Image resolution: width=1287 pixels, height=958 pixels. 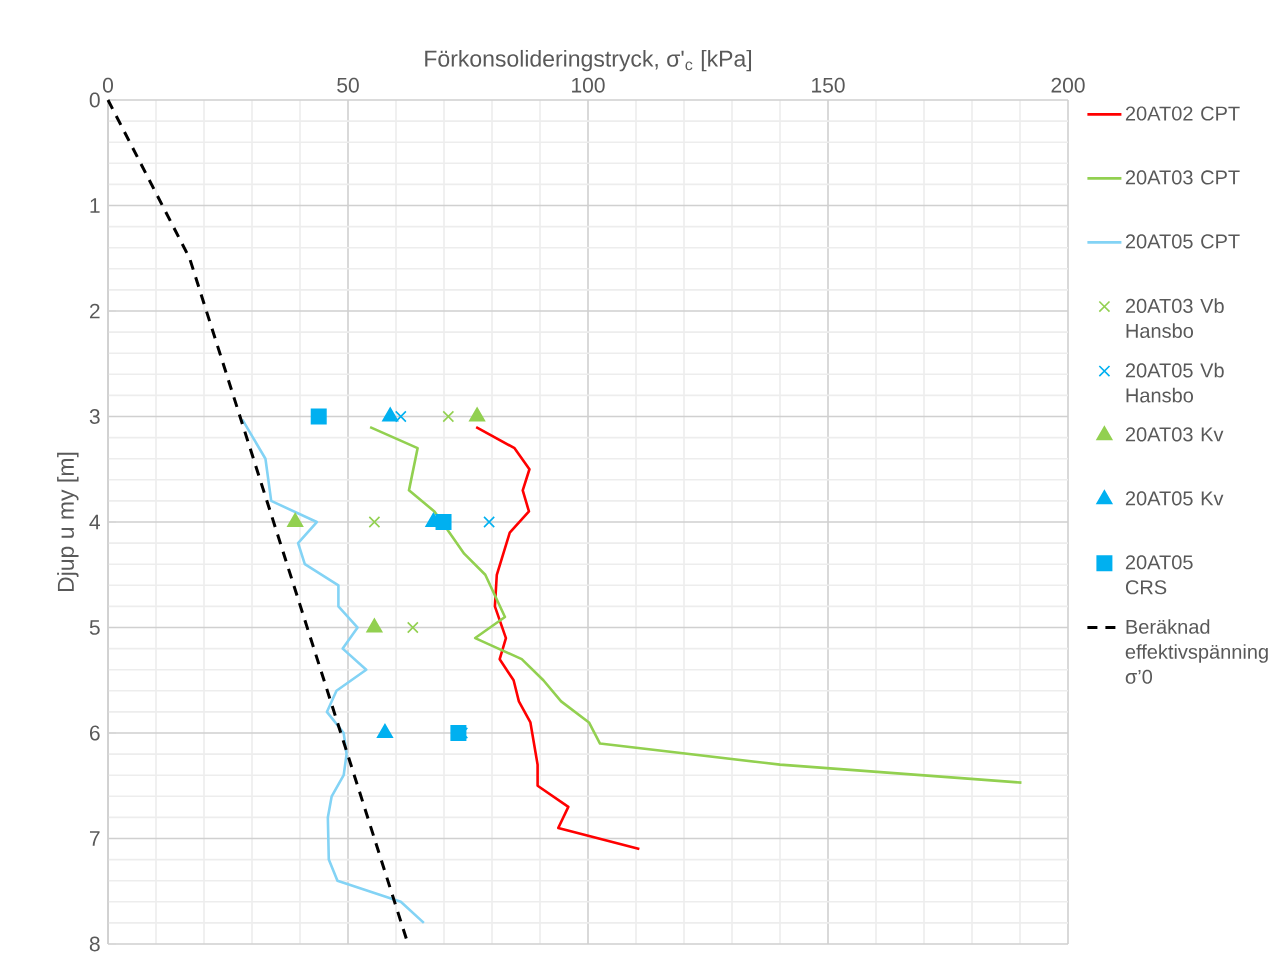 I want to click on legend-label: 20AT05 Kv, so click(x=1174, y=498).